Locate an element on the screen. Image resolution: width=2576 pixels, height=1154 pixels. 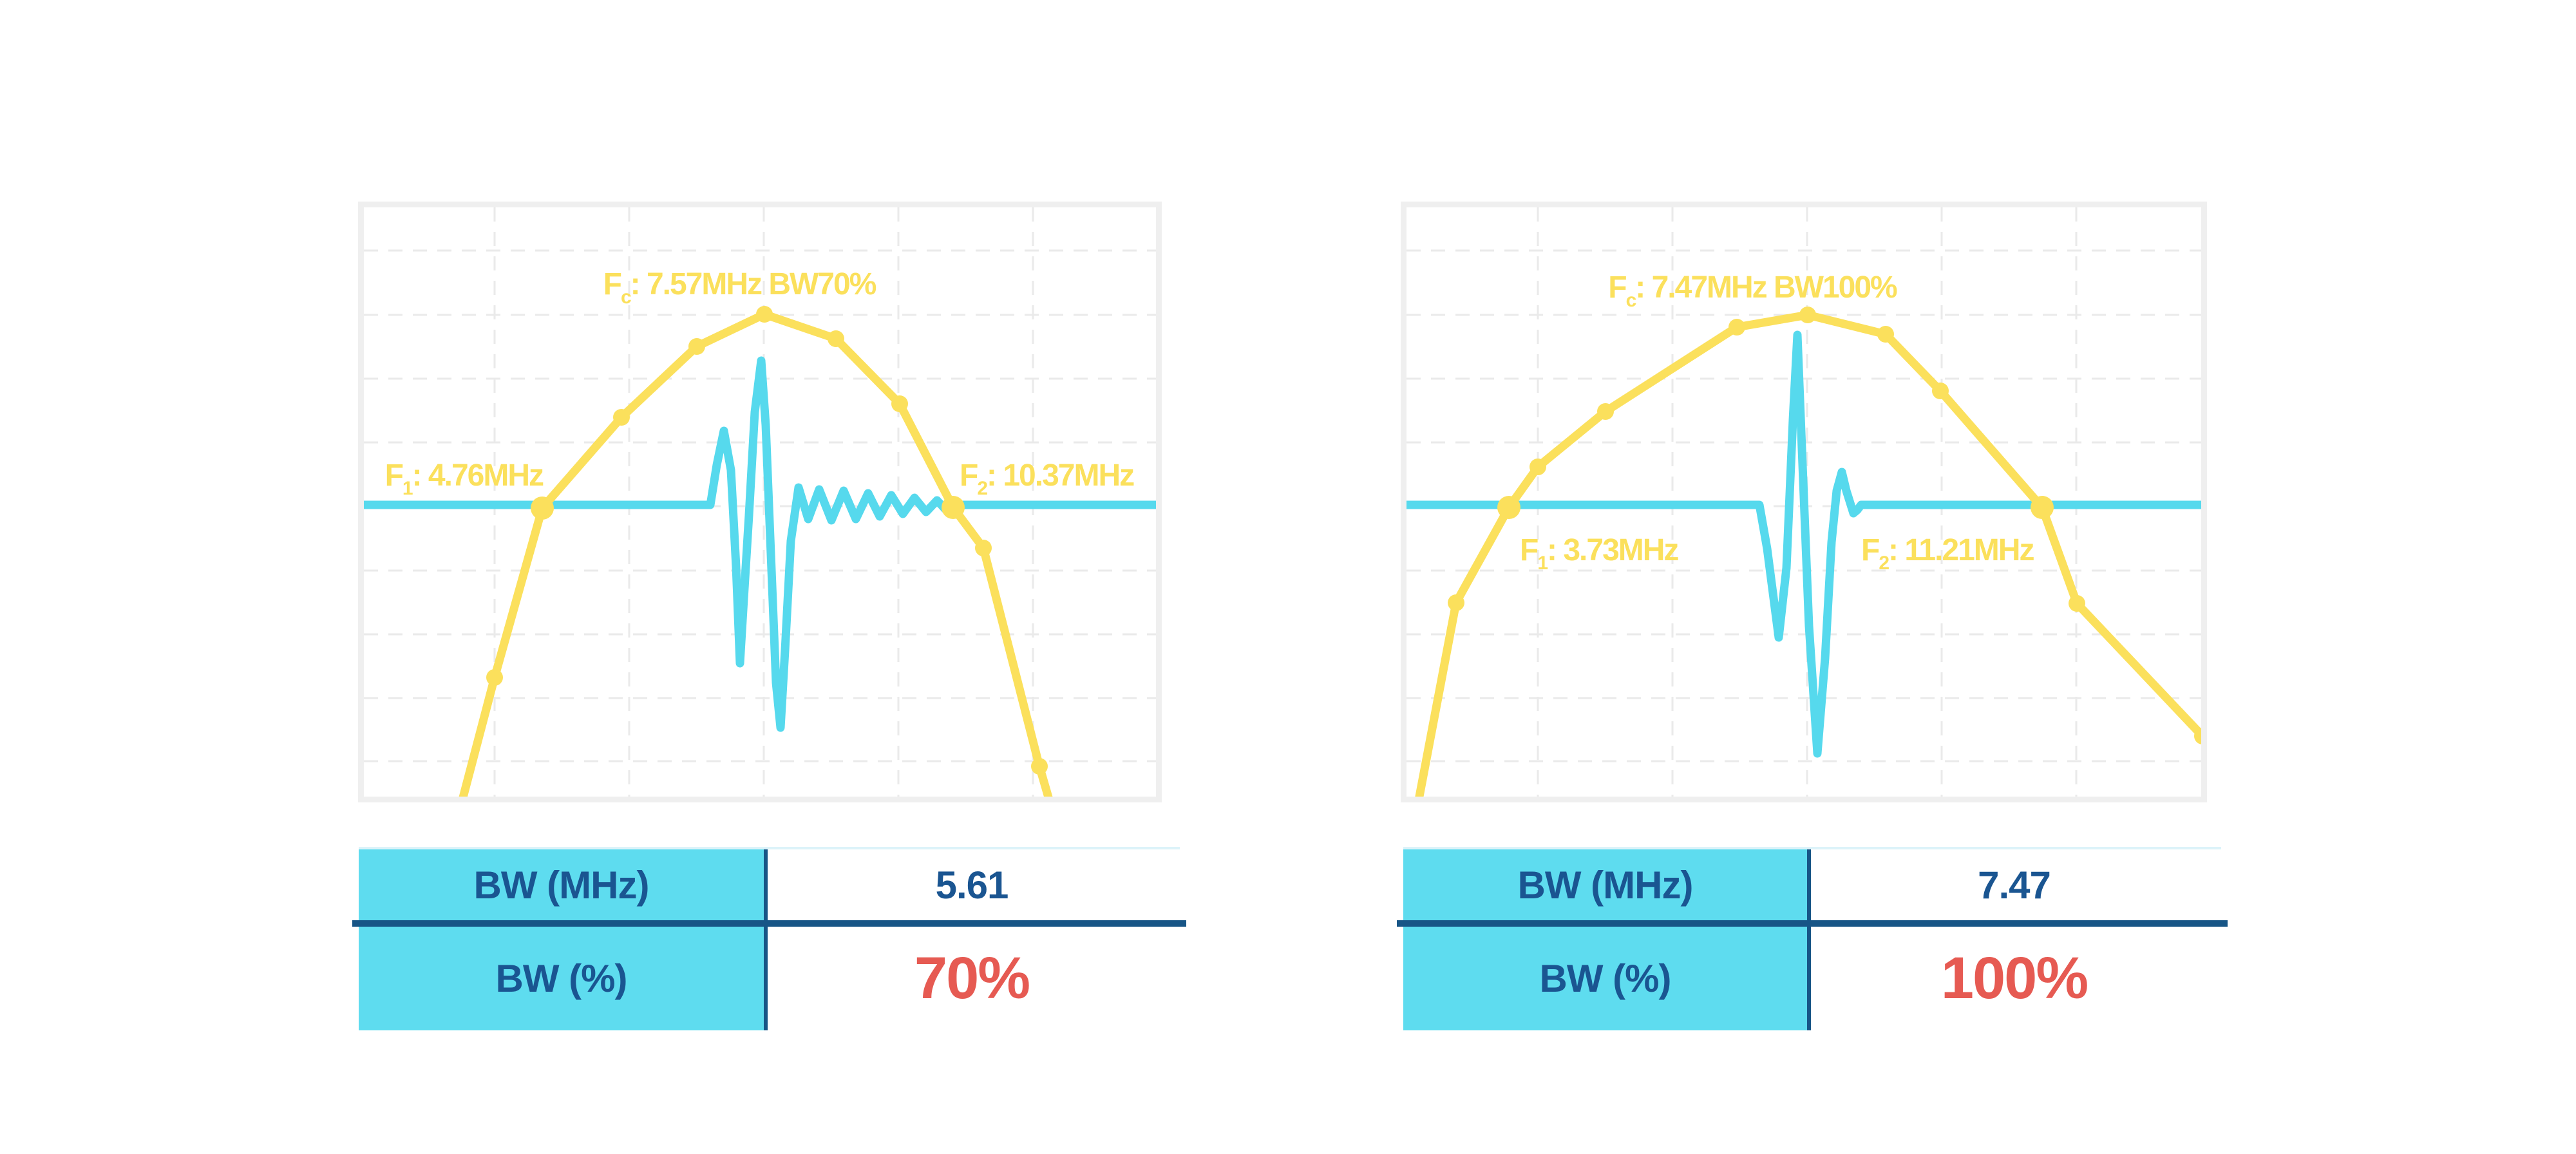
bw-percent-value-cell: 100% is located at coordinates (2014, 978).